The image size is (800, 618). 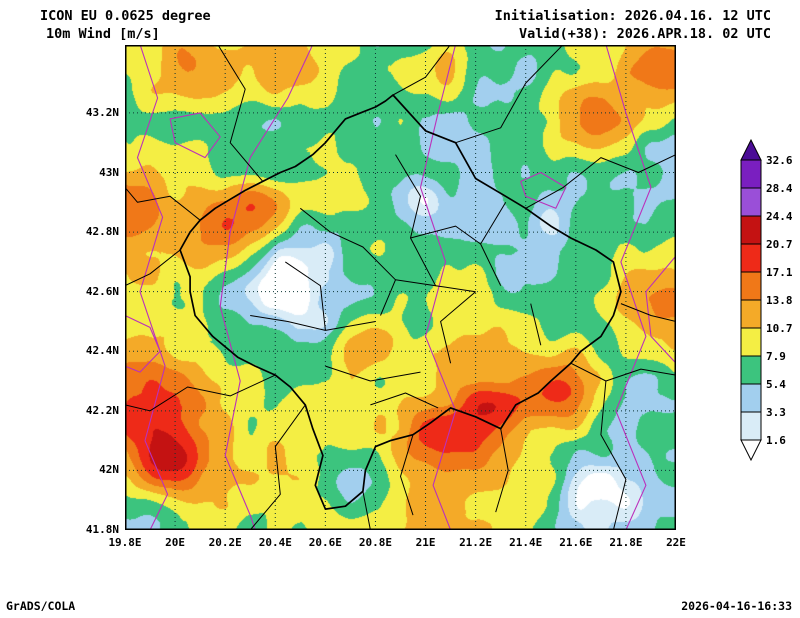 What do you see at coordinates (736, 606) in the screenshot?
I see `creation-timestamp: 2026-04-16-16:33` at bounding box center [736, 606].